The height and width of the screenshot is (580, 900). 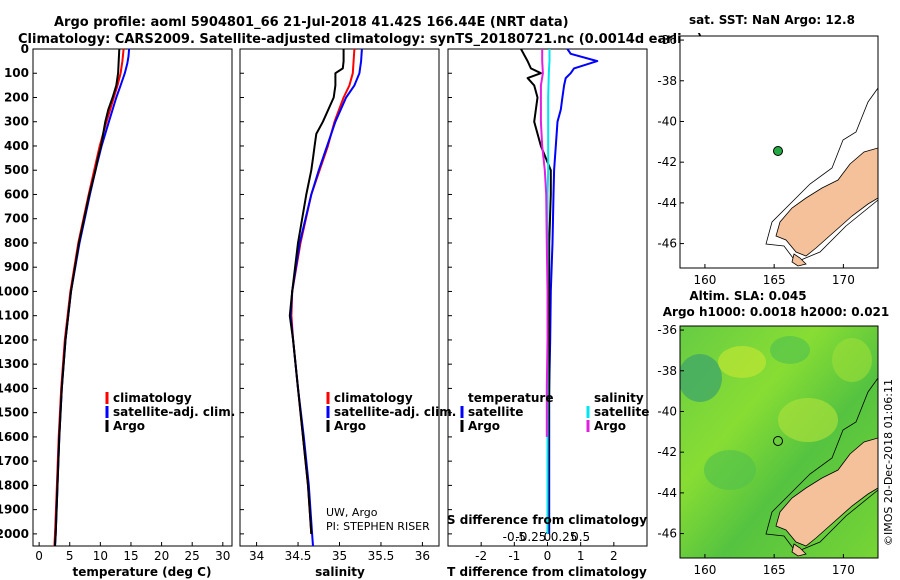 What do you see at coordinates (222, 556) in the screenshot?
I see `temperature-tick-label: 30` at bounding box center [222, 556].